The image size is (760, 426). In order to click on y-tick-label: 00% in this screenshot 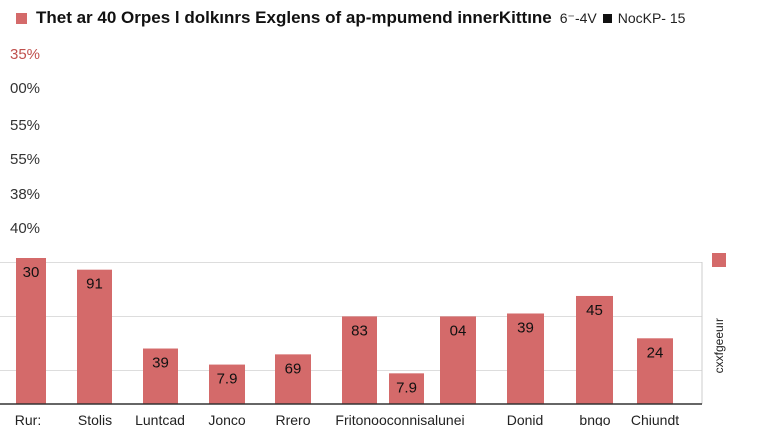, I will do `click(25, 88)`.